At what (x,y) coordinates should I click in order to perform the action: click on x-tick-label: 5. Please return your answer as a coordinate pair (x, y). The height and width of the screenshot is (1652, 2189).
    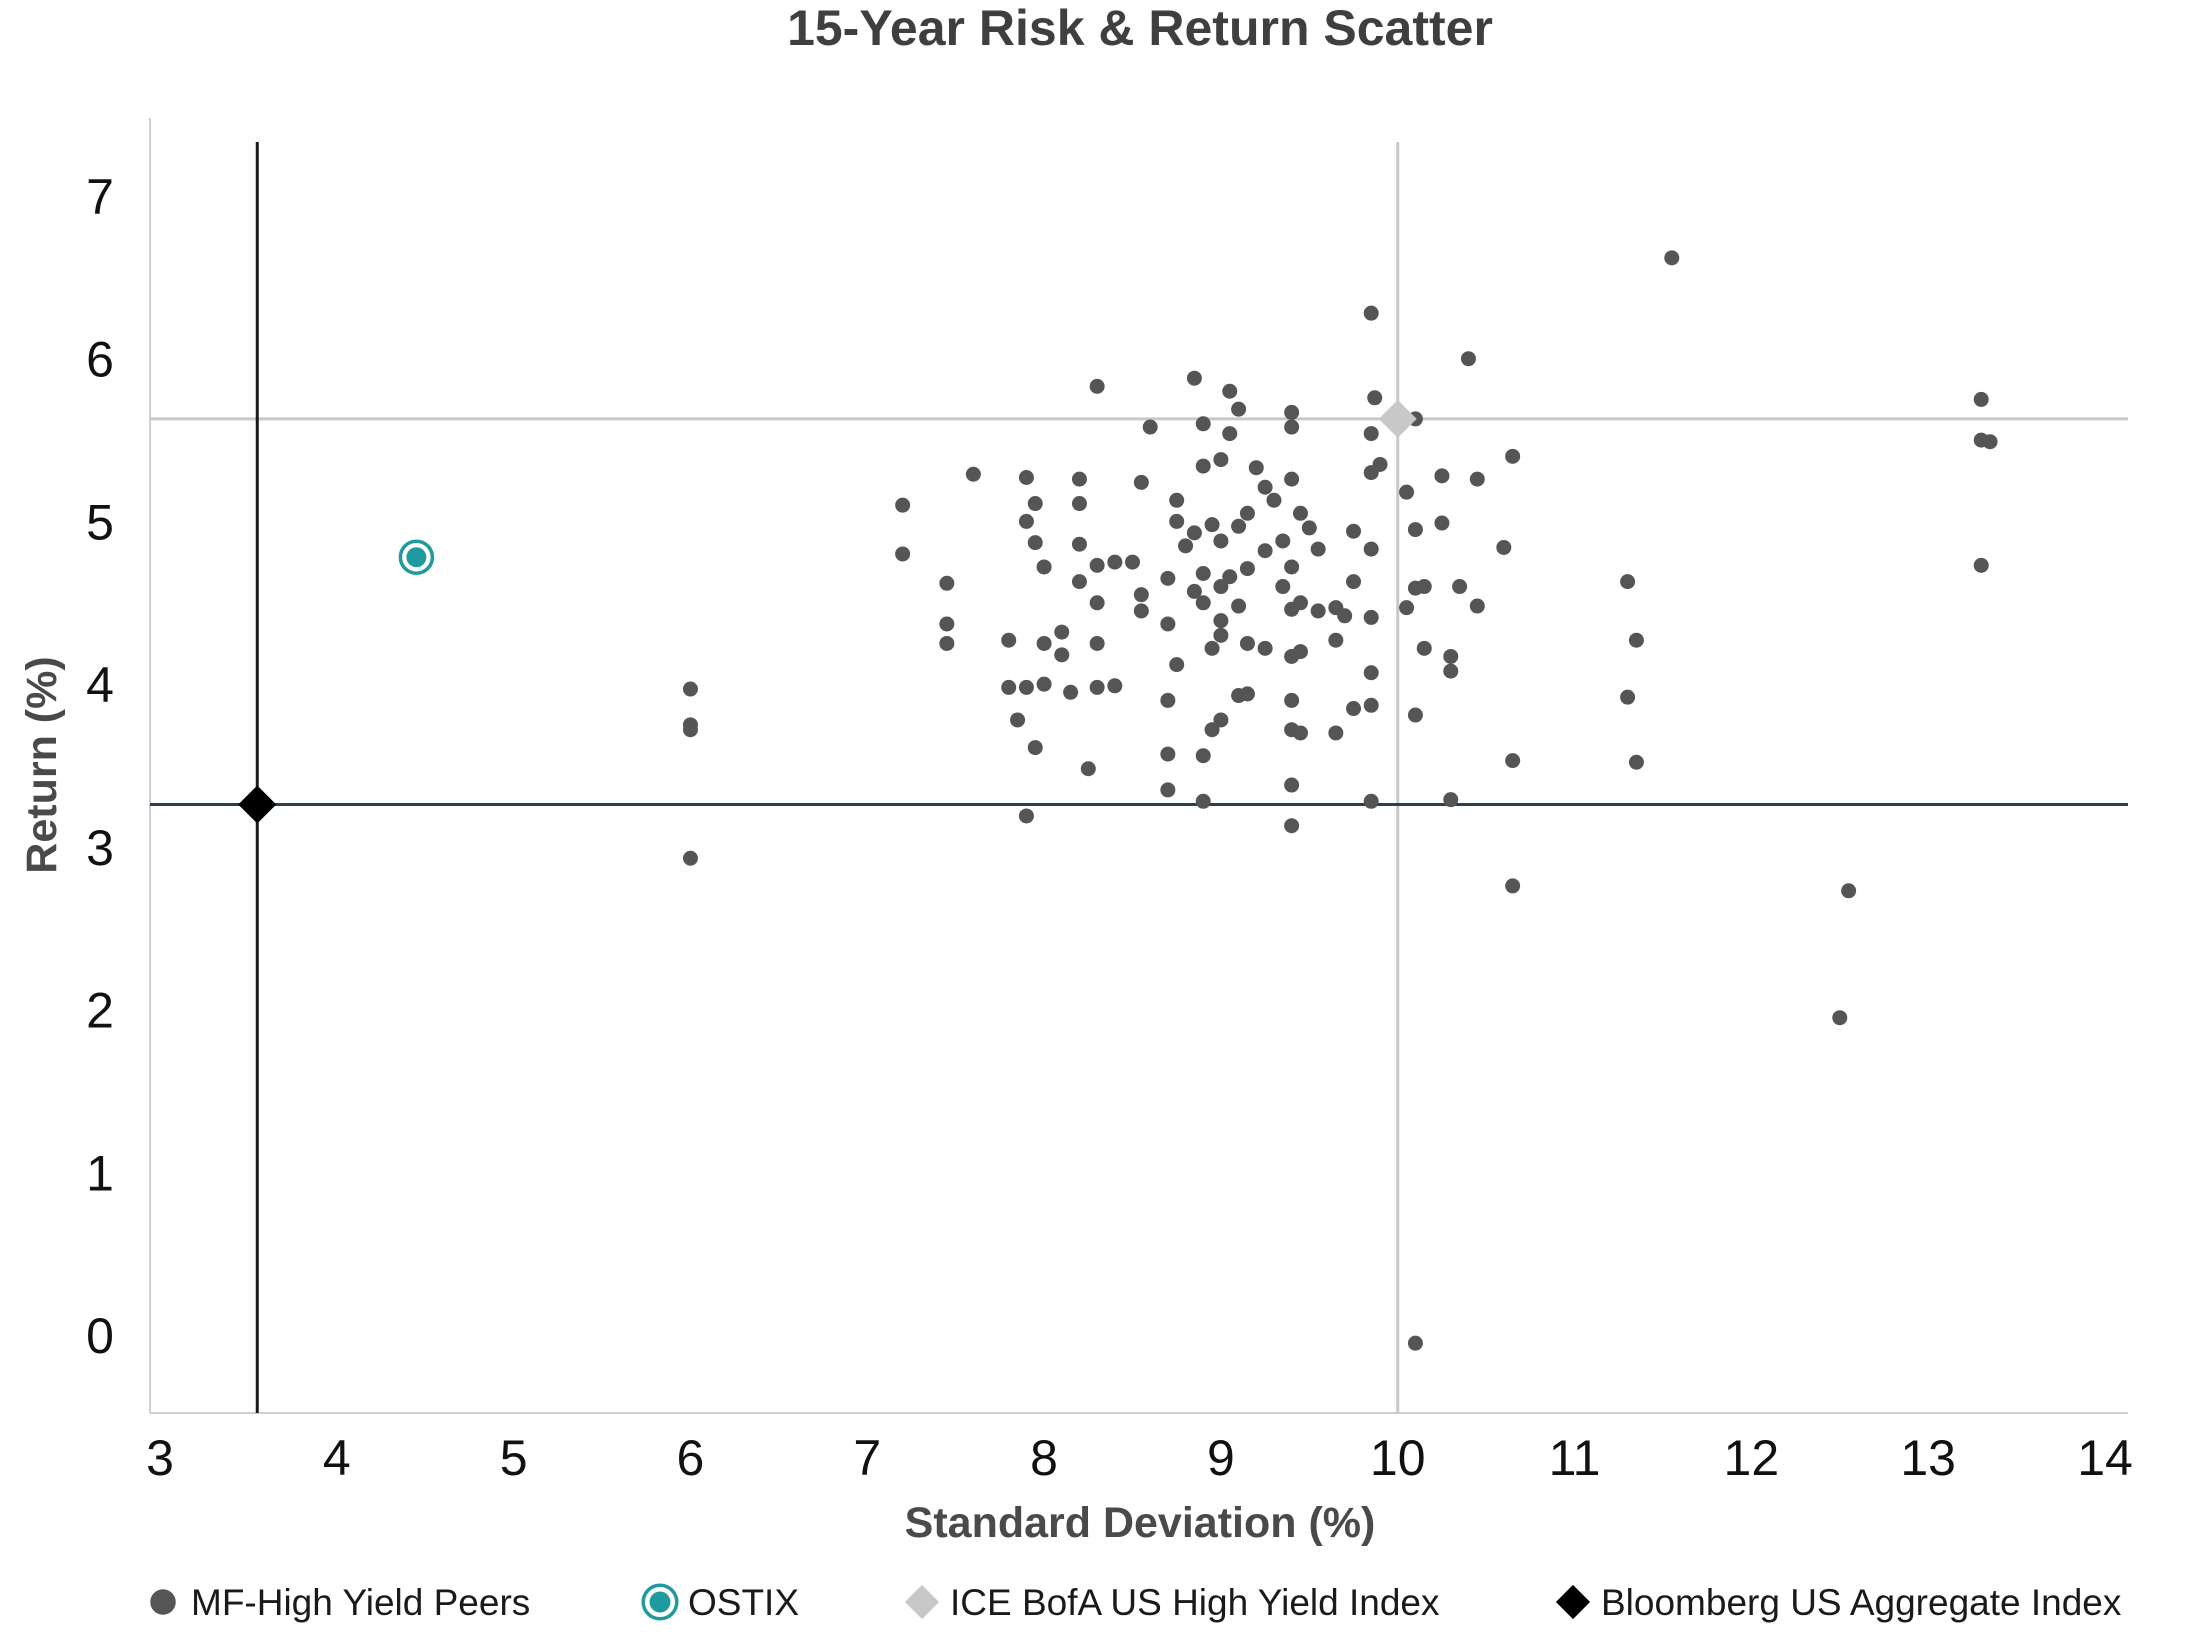
    Looking at the image, I should click on (514, 1458).